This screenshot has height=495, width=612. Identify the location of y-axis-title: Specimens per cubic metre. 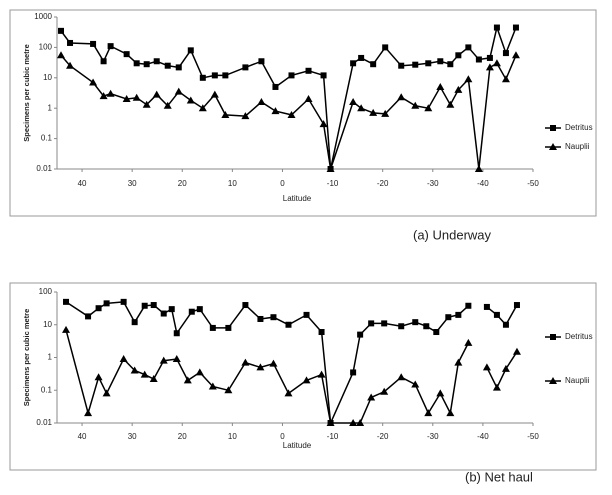
(26, 358).